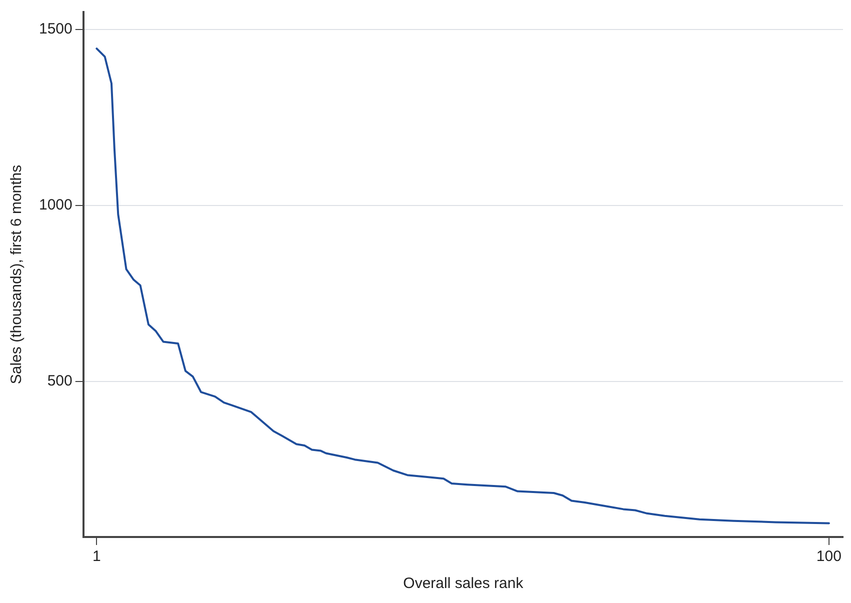 The image size is (851, 603). Describe the element at coordinates (829, 557) in the screenshot. I see `x-tick-label: 100` at that location.